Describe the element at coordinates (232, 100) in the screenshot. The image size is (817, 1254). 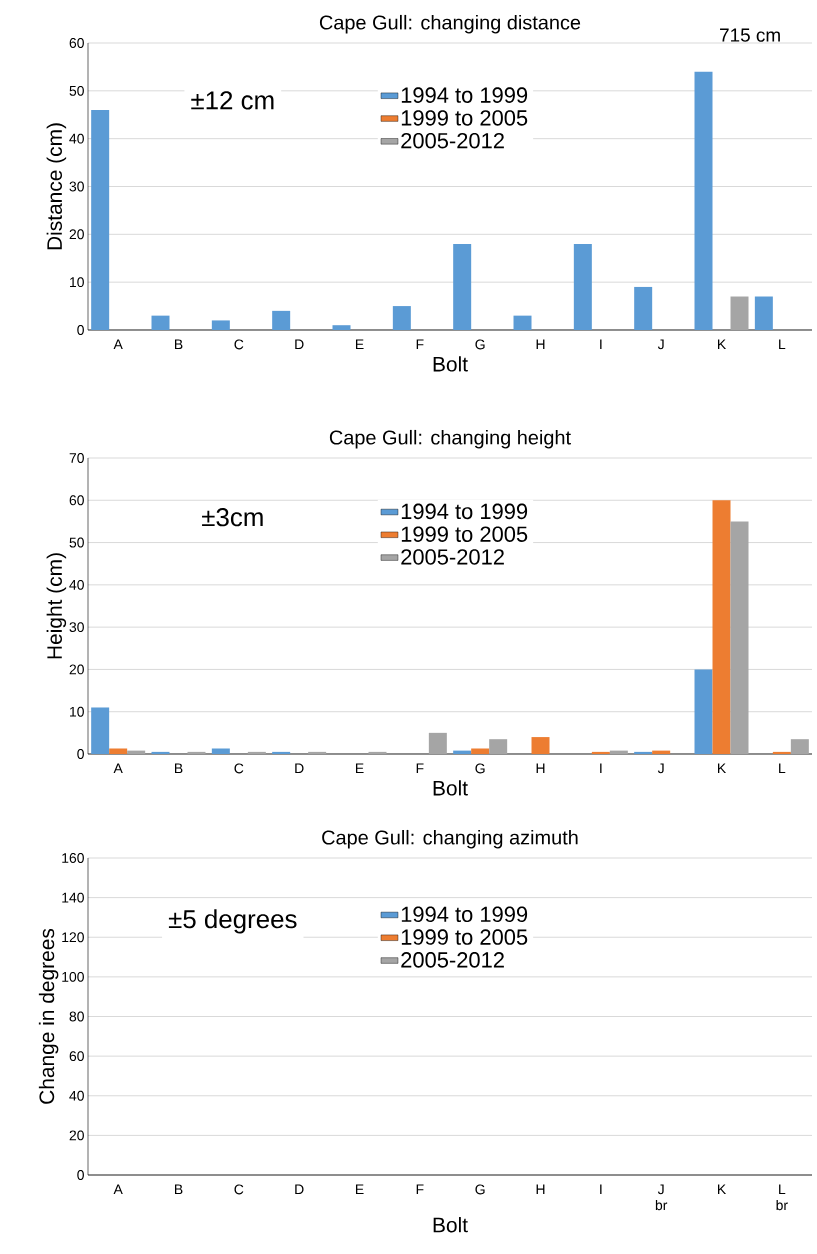
I see `annotation: ±12 cm` at that location.